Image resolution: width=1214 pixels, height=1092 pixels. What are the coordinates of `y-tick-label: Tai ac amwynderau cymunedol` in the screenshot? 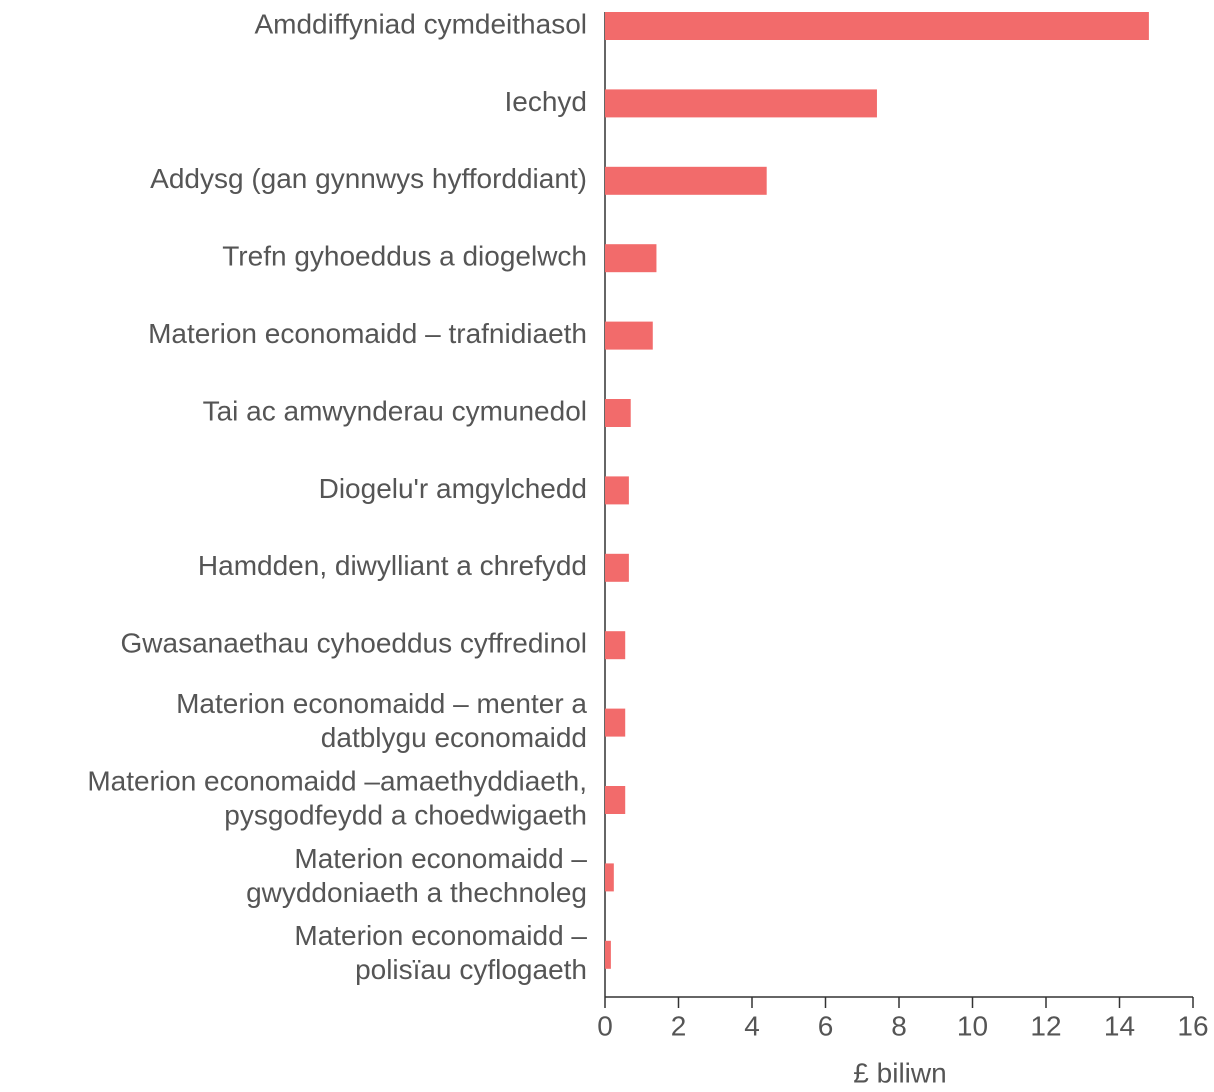 It's located at (395, 410).